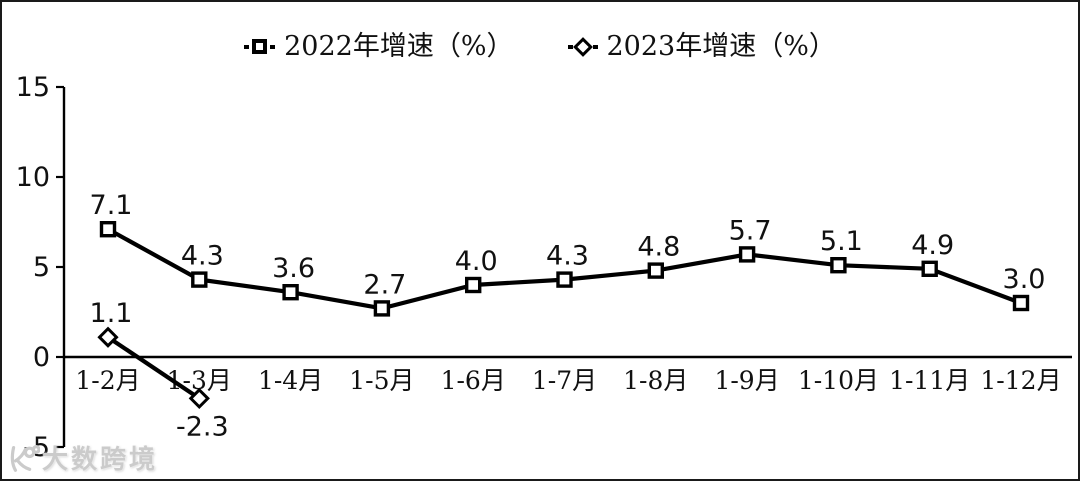 Image resolution: width=1080 pixels, height=481 pixels. I want to click on legend-label-2022: 2022年增速（%）, so click(399, 46).